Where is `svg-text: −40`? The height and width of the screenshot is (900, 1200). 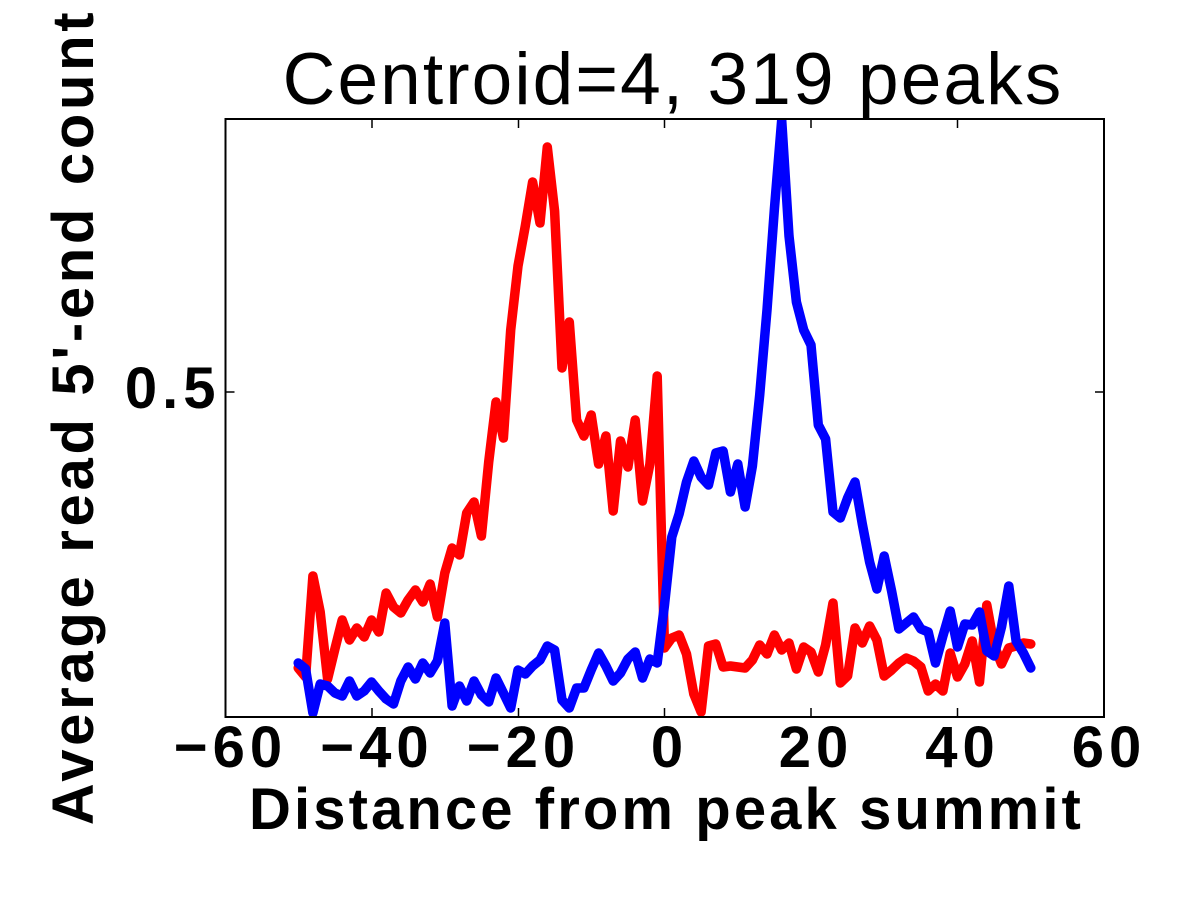 svg-text: −40 is located at coordinates (376, 747).